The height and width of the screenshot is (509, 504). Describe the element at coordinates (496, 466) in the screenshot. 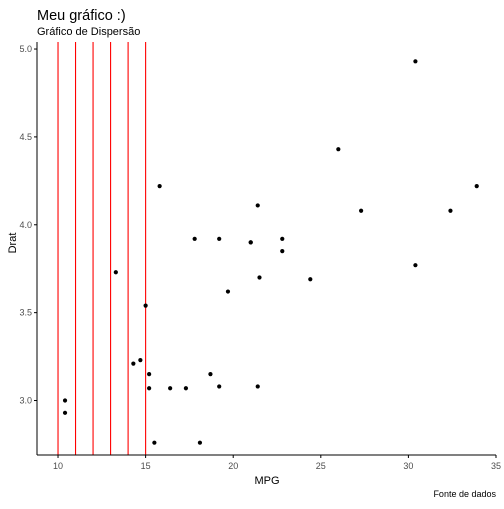

I see `x-tick-label: 35` at that location.